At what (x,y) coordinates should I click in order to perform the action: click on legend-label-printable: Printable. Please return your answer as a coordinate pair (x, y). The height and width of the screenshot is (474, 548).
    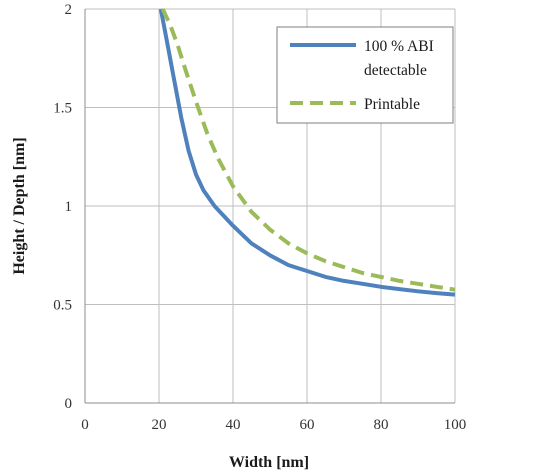
    Looking at the image, I should click on (392, 104).